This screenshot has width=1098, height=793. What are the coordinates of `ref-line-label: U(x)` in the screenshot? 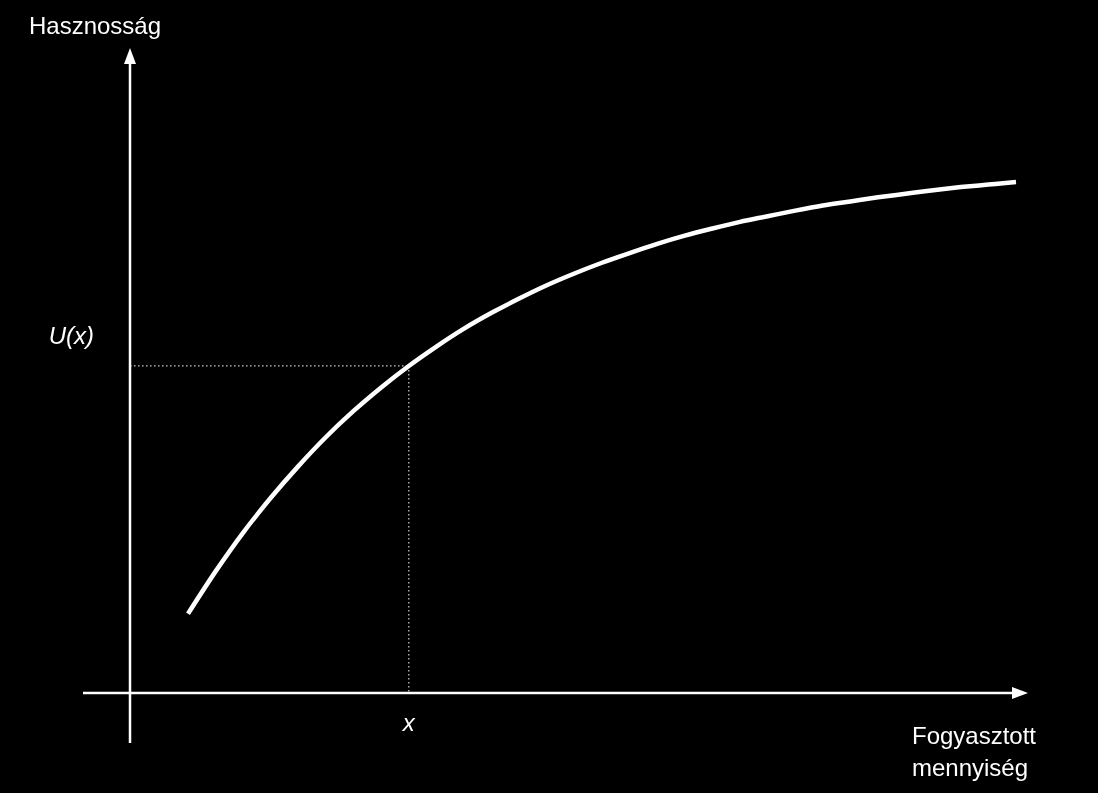 It's located at (71, 335).